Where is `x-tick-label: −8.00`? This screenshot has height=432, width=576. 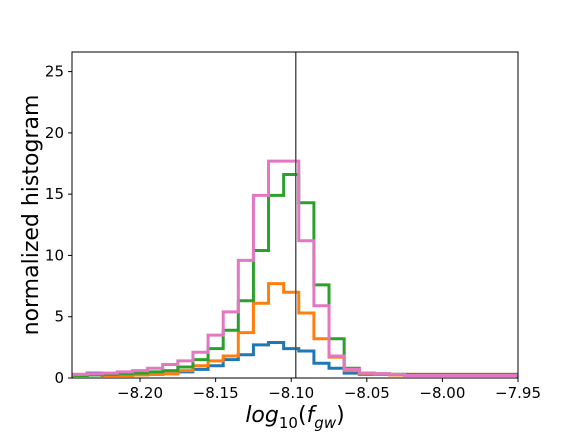
x-tick-label: −8.00 is located at coordinates (442, 393).